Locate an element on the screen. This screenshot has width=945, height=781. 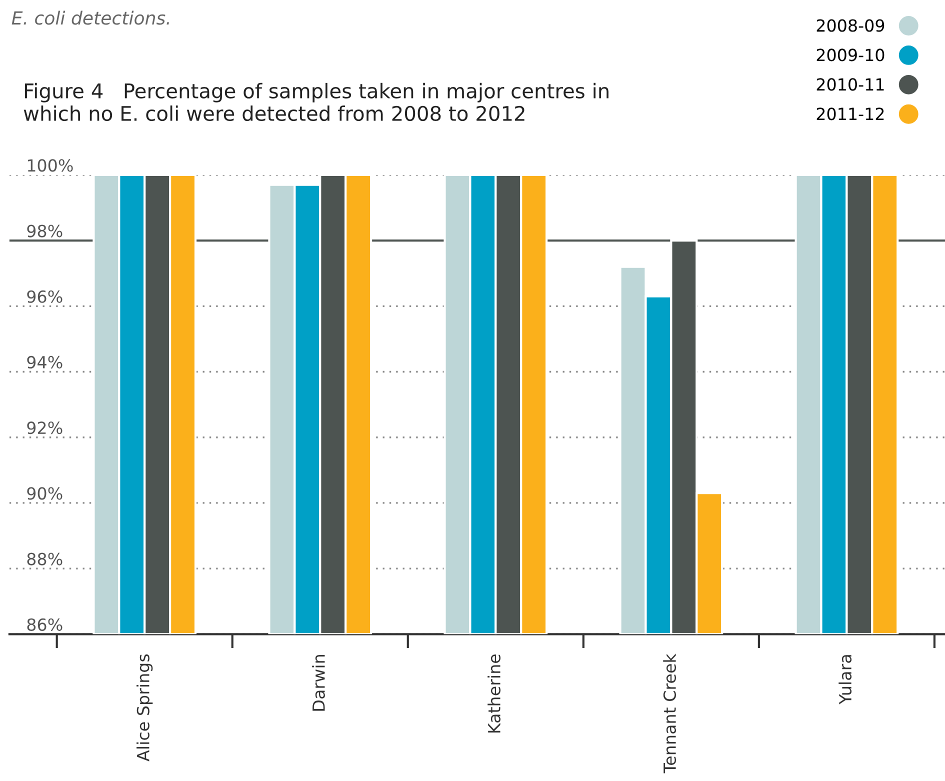
y-tick-label: 86% is located at coordinates (44, 624).